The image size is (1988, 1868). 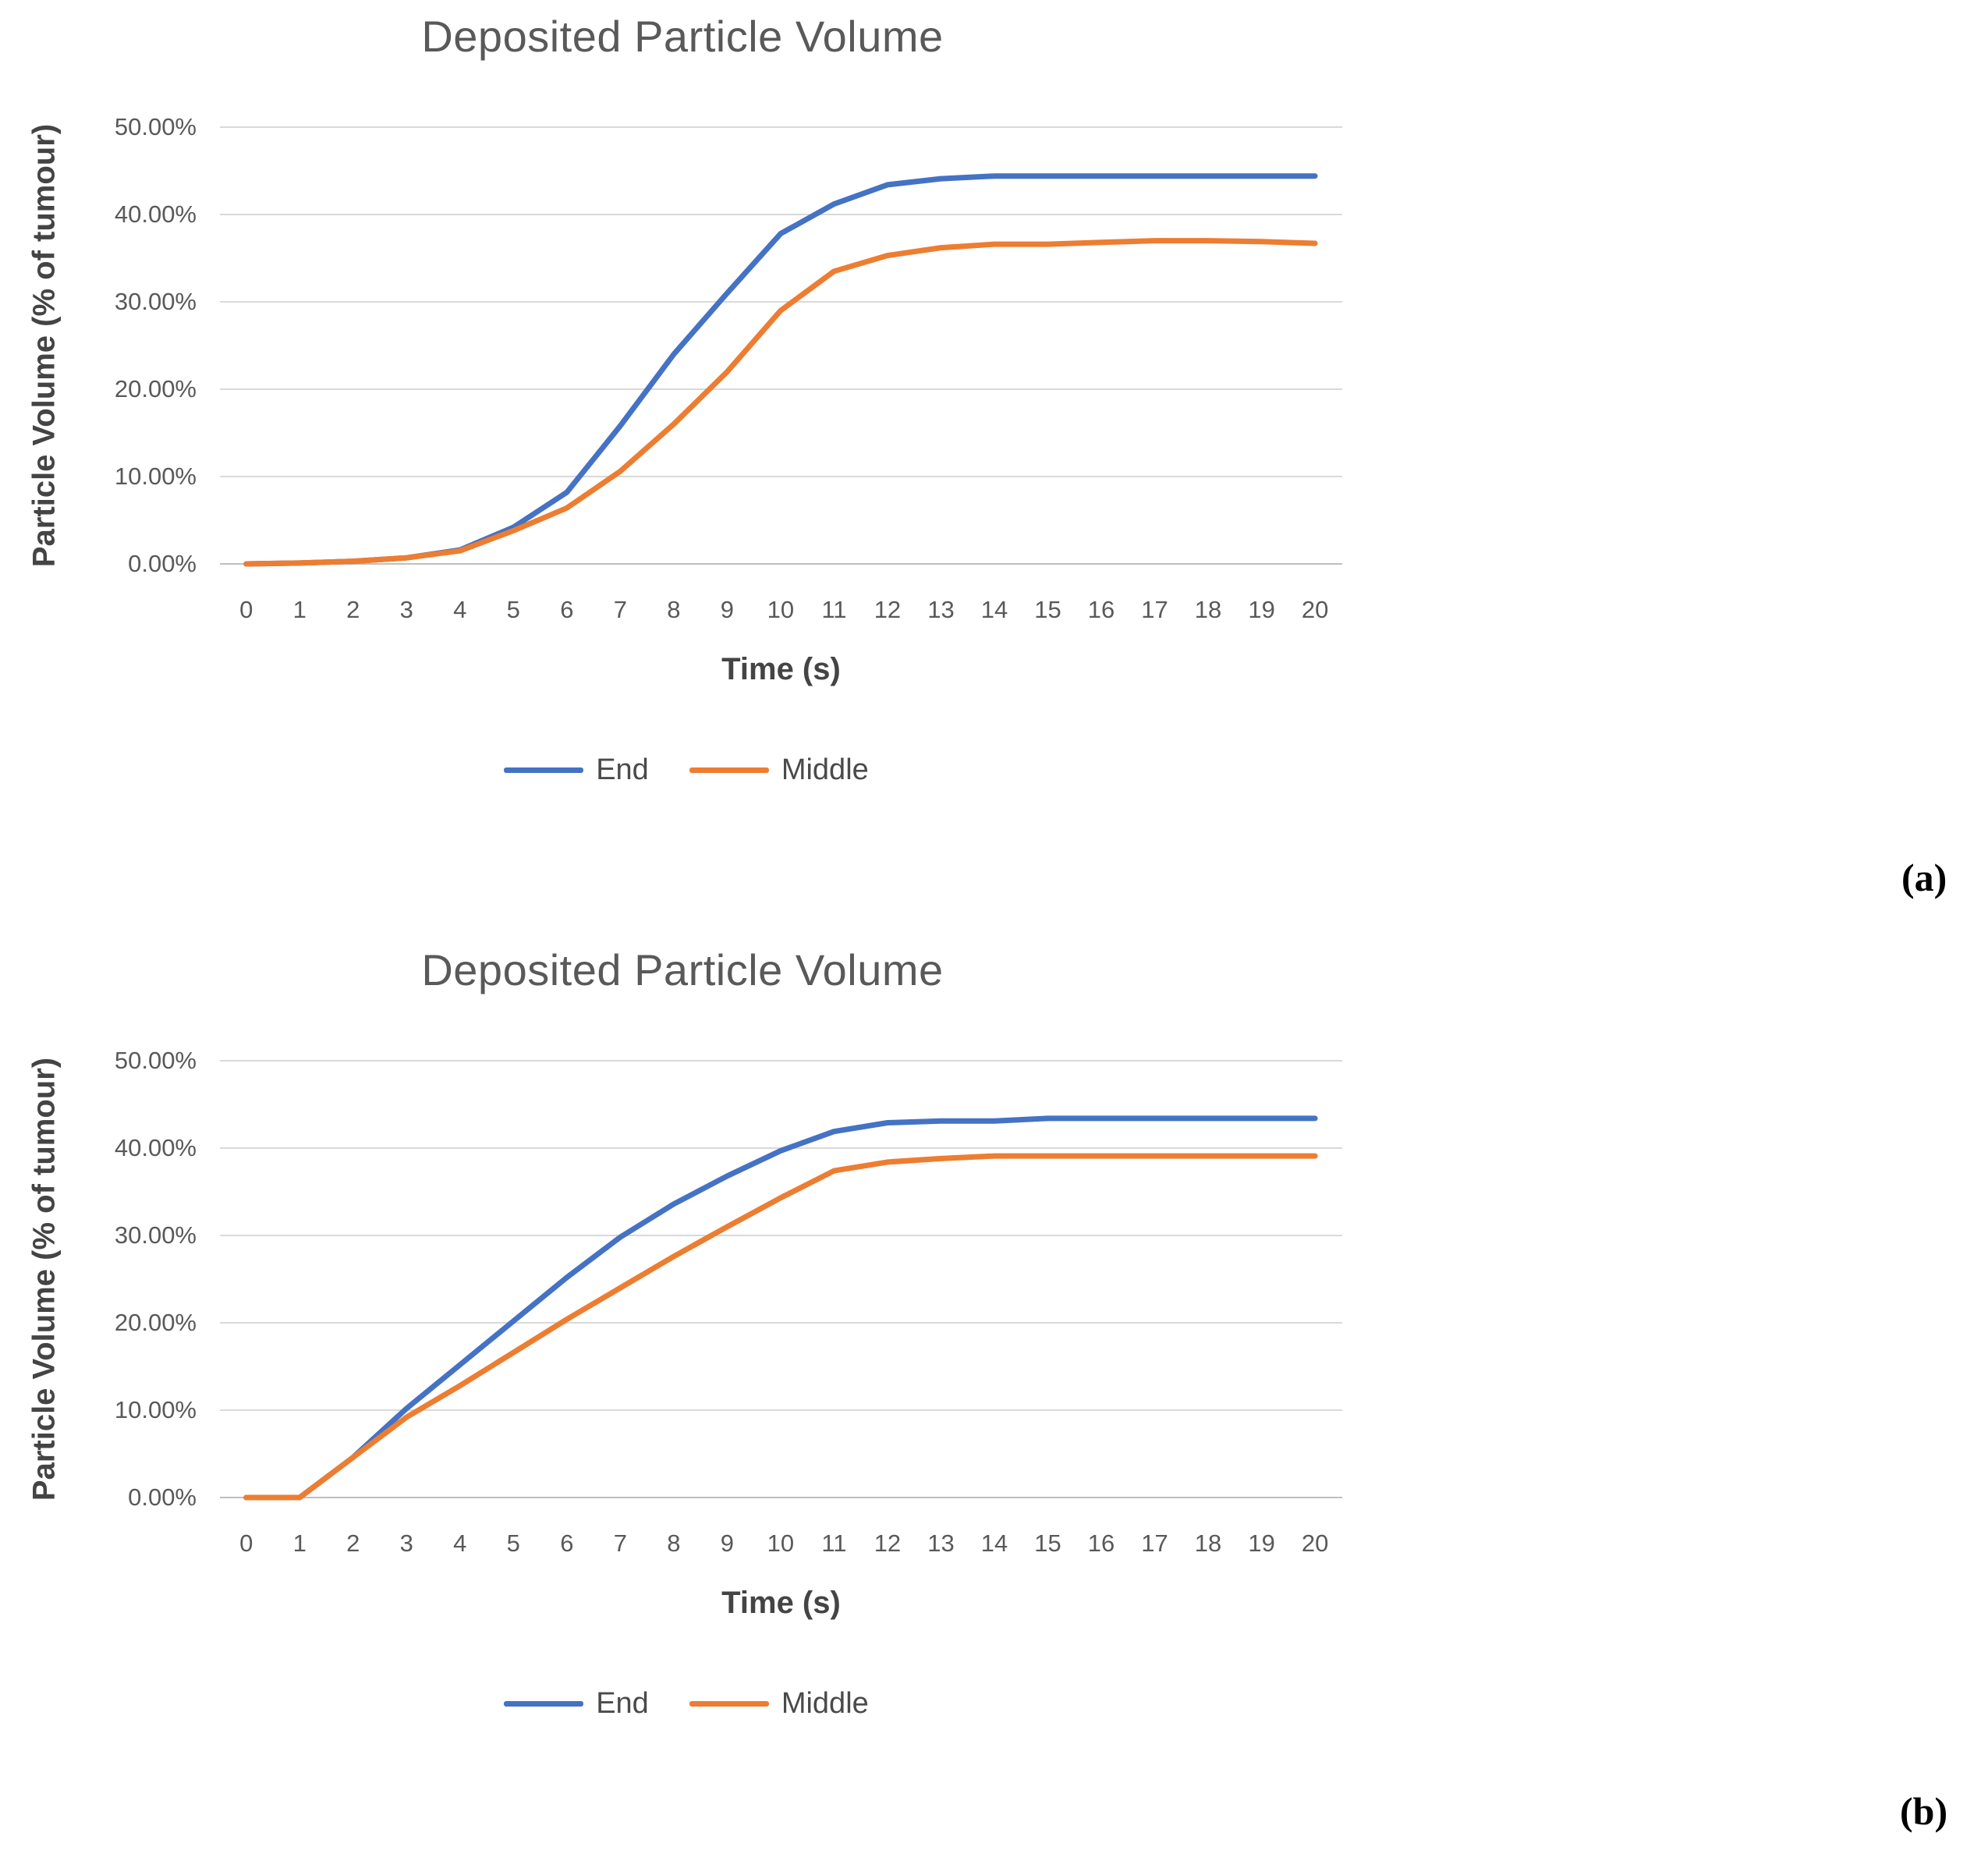 I want to click on panel-label-b: (b), so click(x=1924, y=1811).